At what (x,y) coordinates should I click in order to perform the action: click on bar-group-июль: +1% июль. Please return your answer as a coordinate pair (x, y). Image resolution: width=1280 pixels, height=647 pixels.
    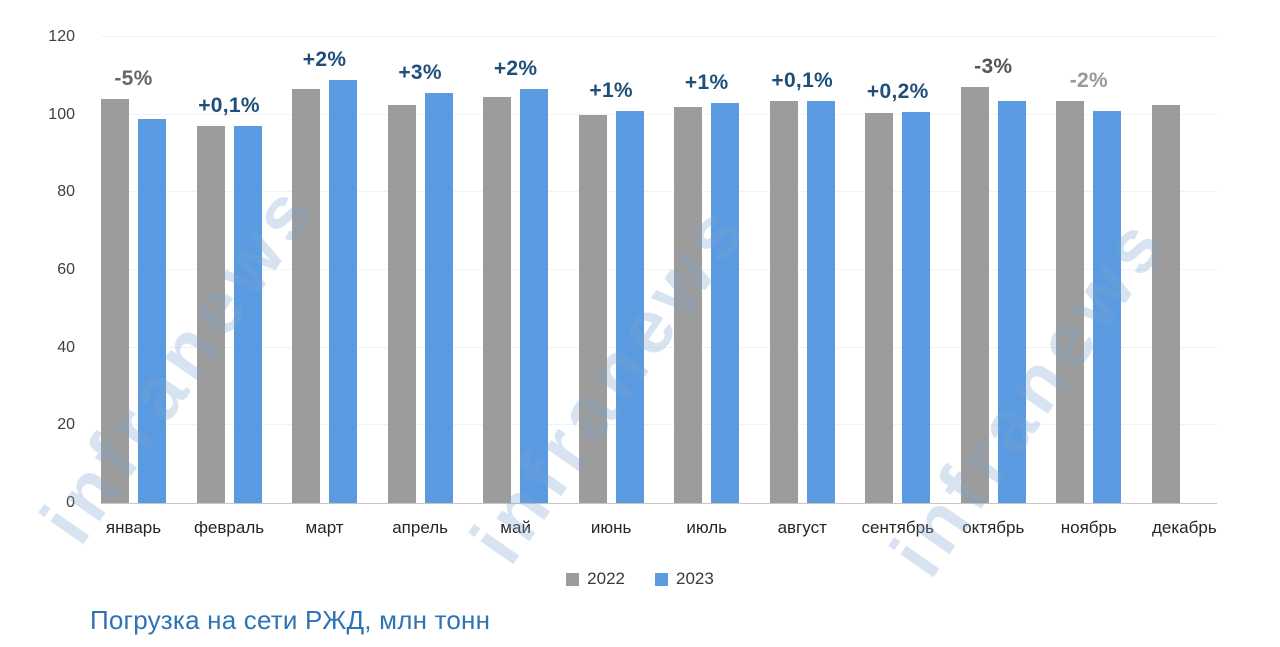
    Looking at the image, I should click on (707, 287).